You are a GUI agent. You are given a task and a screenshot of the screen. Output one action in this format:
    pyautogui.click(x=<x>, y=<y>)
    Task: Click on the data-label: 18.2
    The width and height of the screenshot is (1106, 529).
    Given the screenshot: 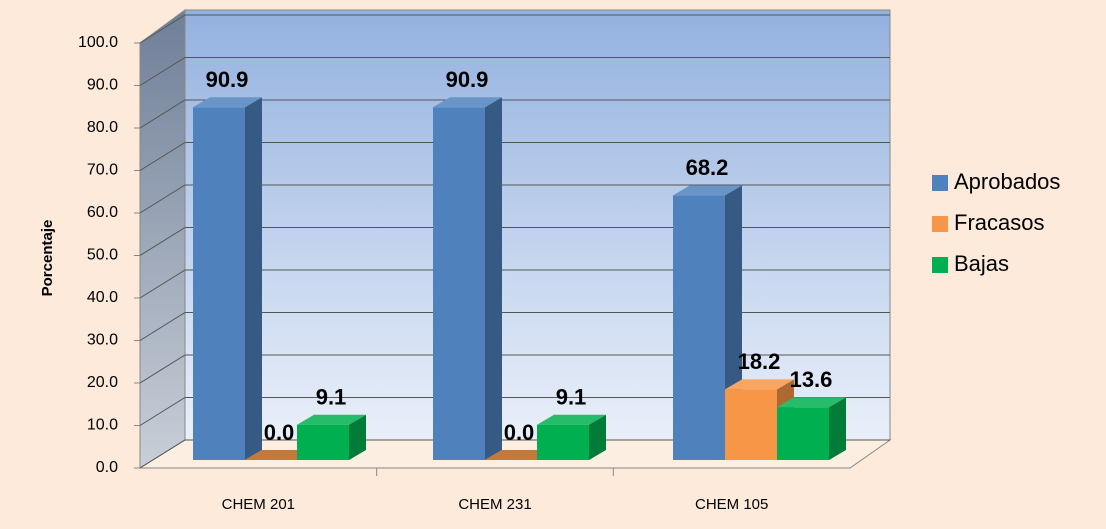 What is the action you would take?
    pyautogui.click(x=759, y=361)
    